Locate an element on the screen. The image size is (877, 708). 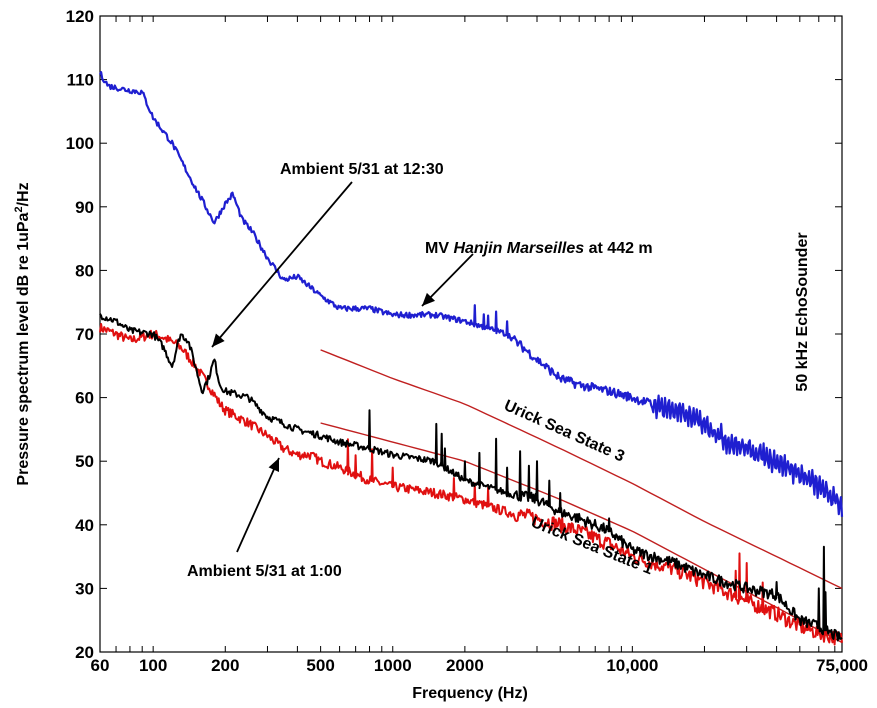
x-tick-label: 200 is located at coordinates (225, 665).